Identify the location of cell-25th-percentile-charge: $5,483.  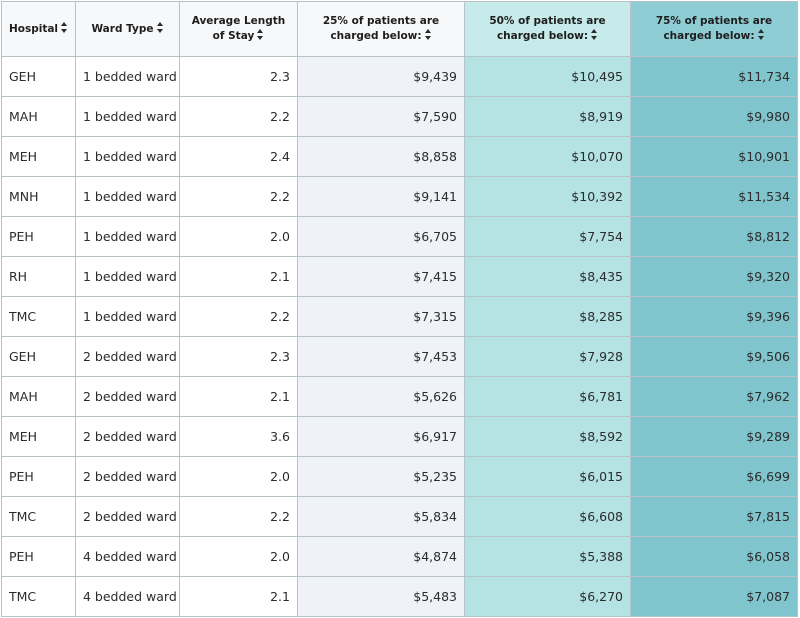
(381, 596).